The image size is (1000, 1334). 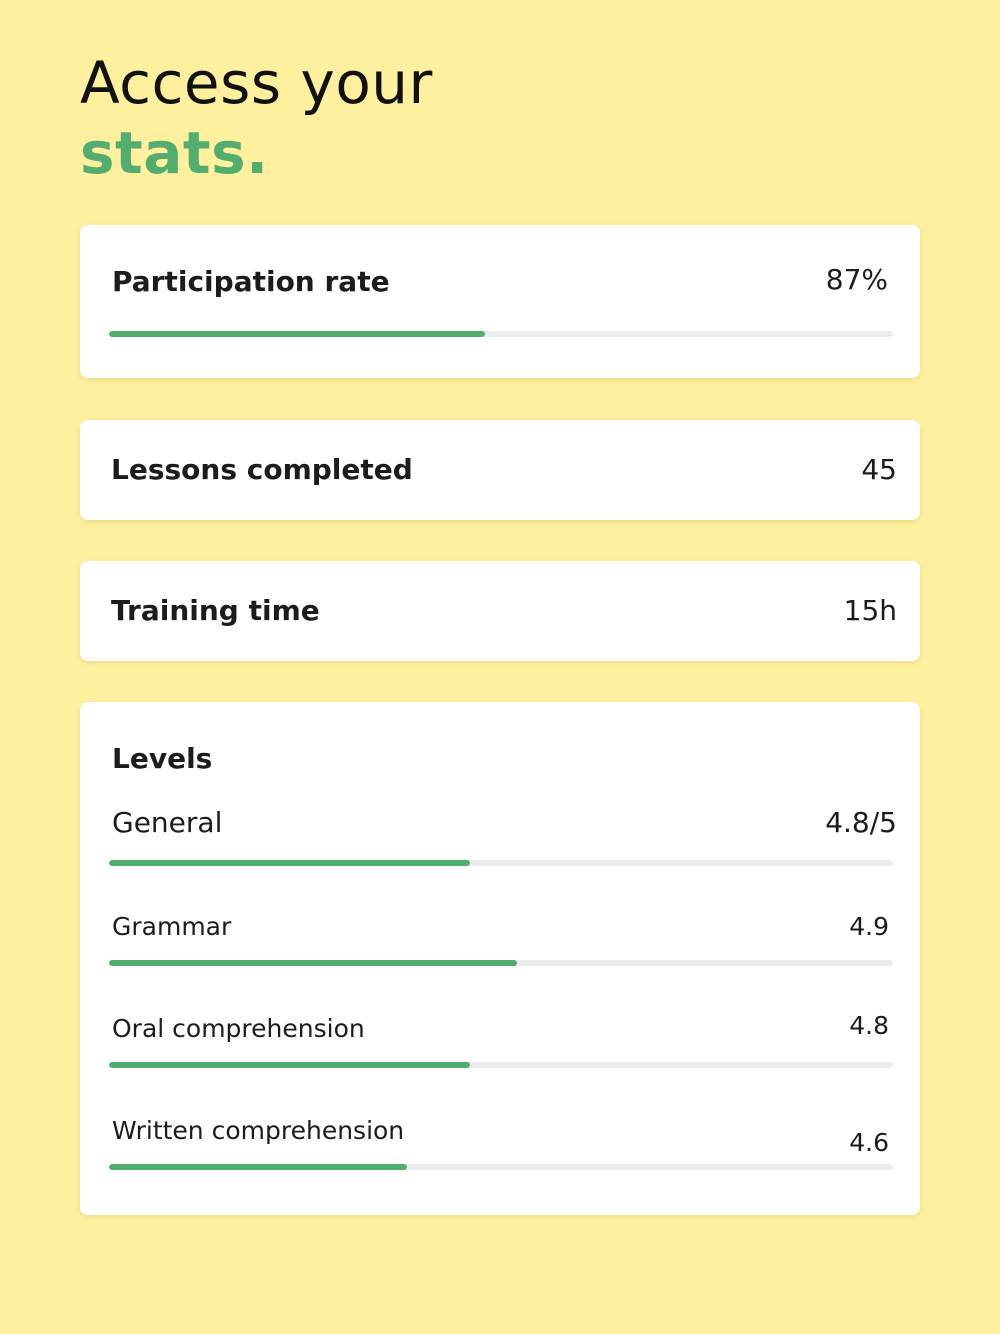 I want to click on participation-label: Participation rate, so click(x=251, y=281).